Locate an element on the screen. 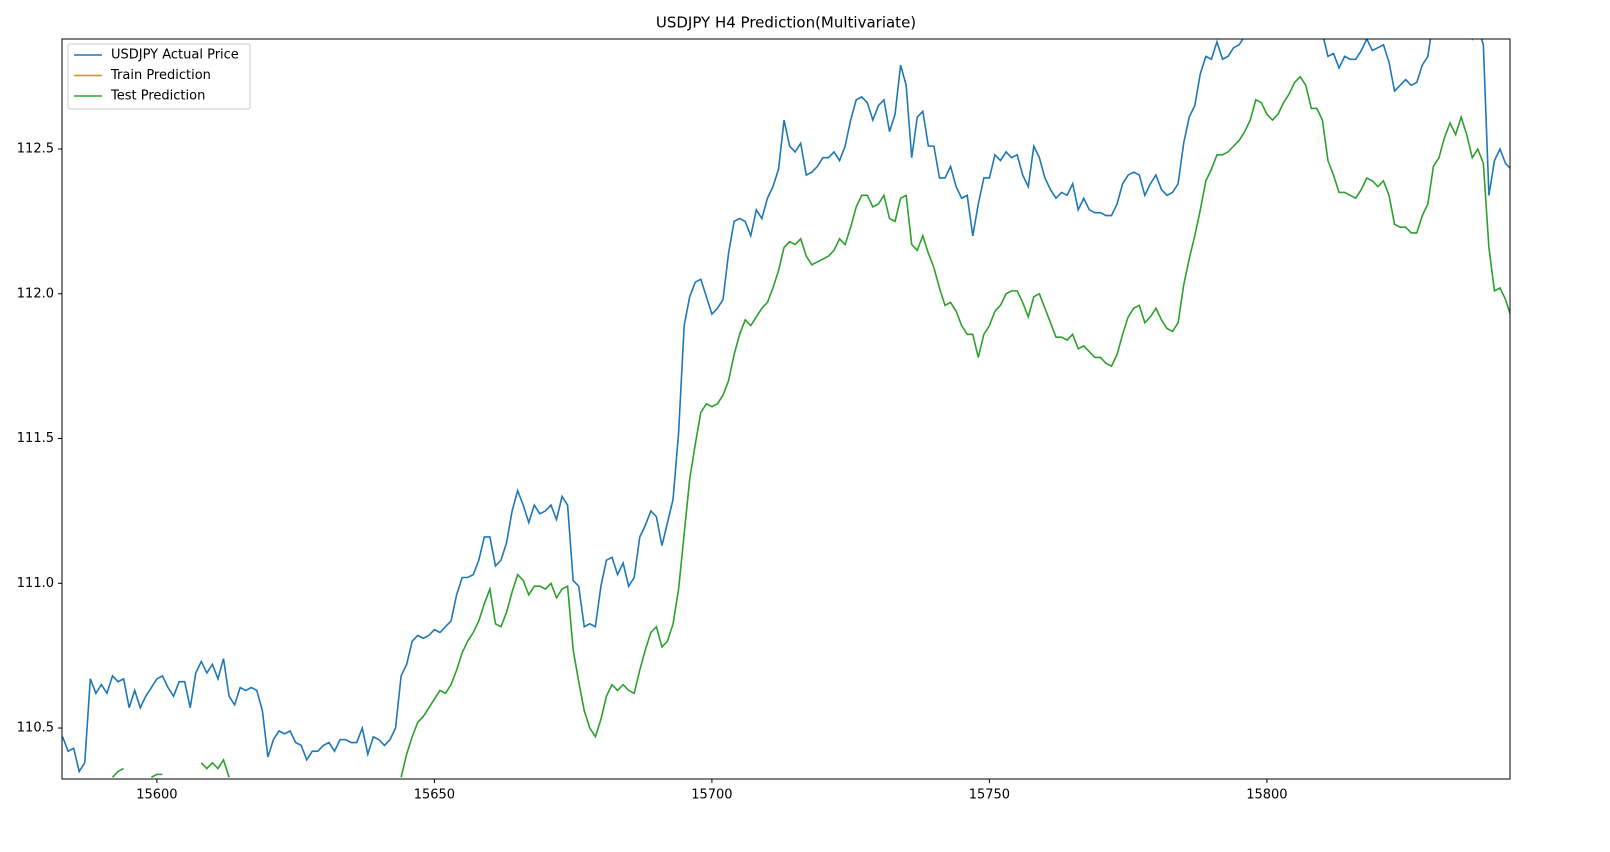 The height and width of the screenshot is (852, 1610). legend-box is located at coordinates (159, 76).